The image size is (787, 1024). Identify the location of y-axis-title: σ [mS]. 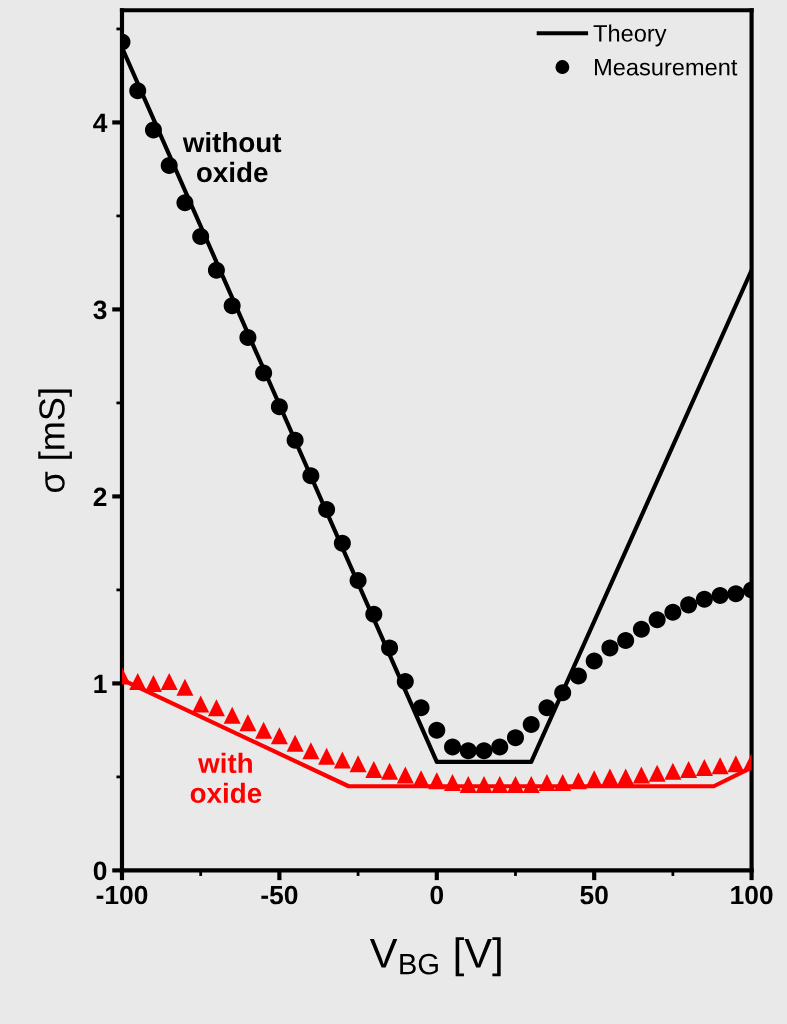
(55, 441).